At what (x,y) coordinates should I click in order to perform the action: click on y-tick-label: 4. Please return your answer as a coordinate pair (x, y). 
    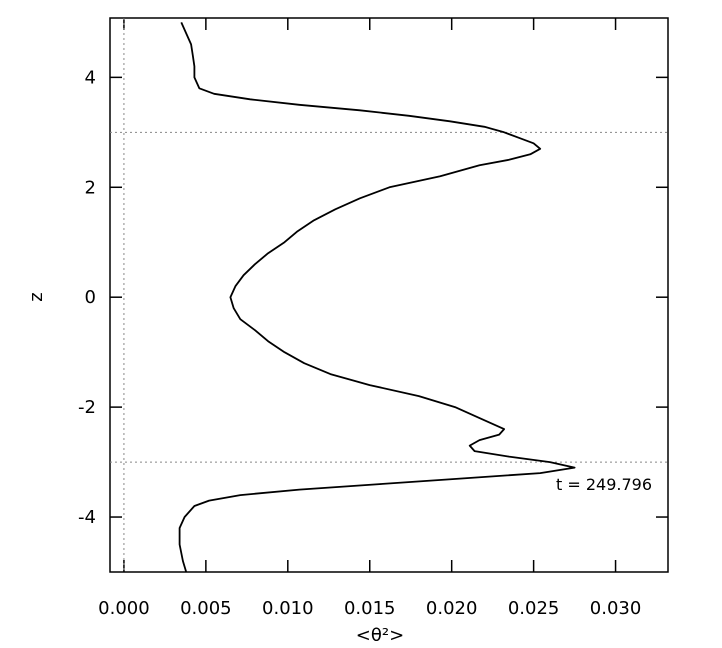
    Looking at the image, I should click on (90, 77).